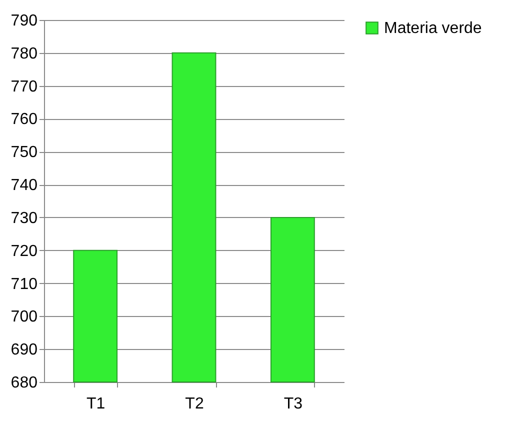  I want to click on y-tick-label: 730, so click(24, 218).